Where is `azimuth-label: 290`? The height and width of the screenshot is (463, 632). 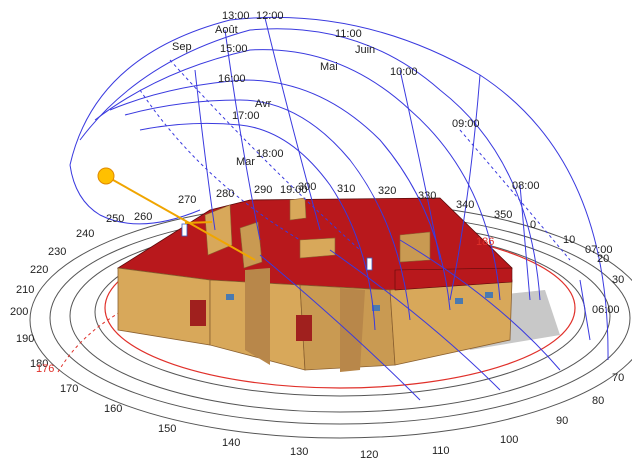
azimuth-label: 290 is located at coordinates (263, 190).